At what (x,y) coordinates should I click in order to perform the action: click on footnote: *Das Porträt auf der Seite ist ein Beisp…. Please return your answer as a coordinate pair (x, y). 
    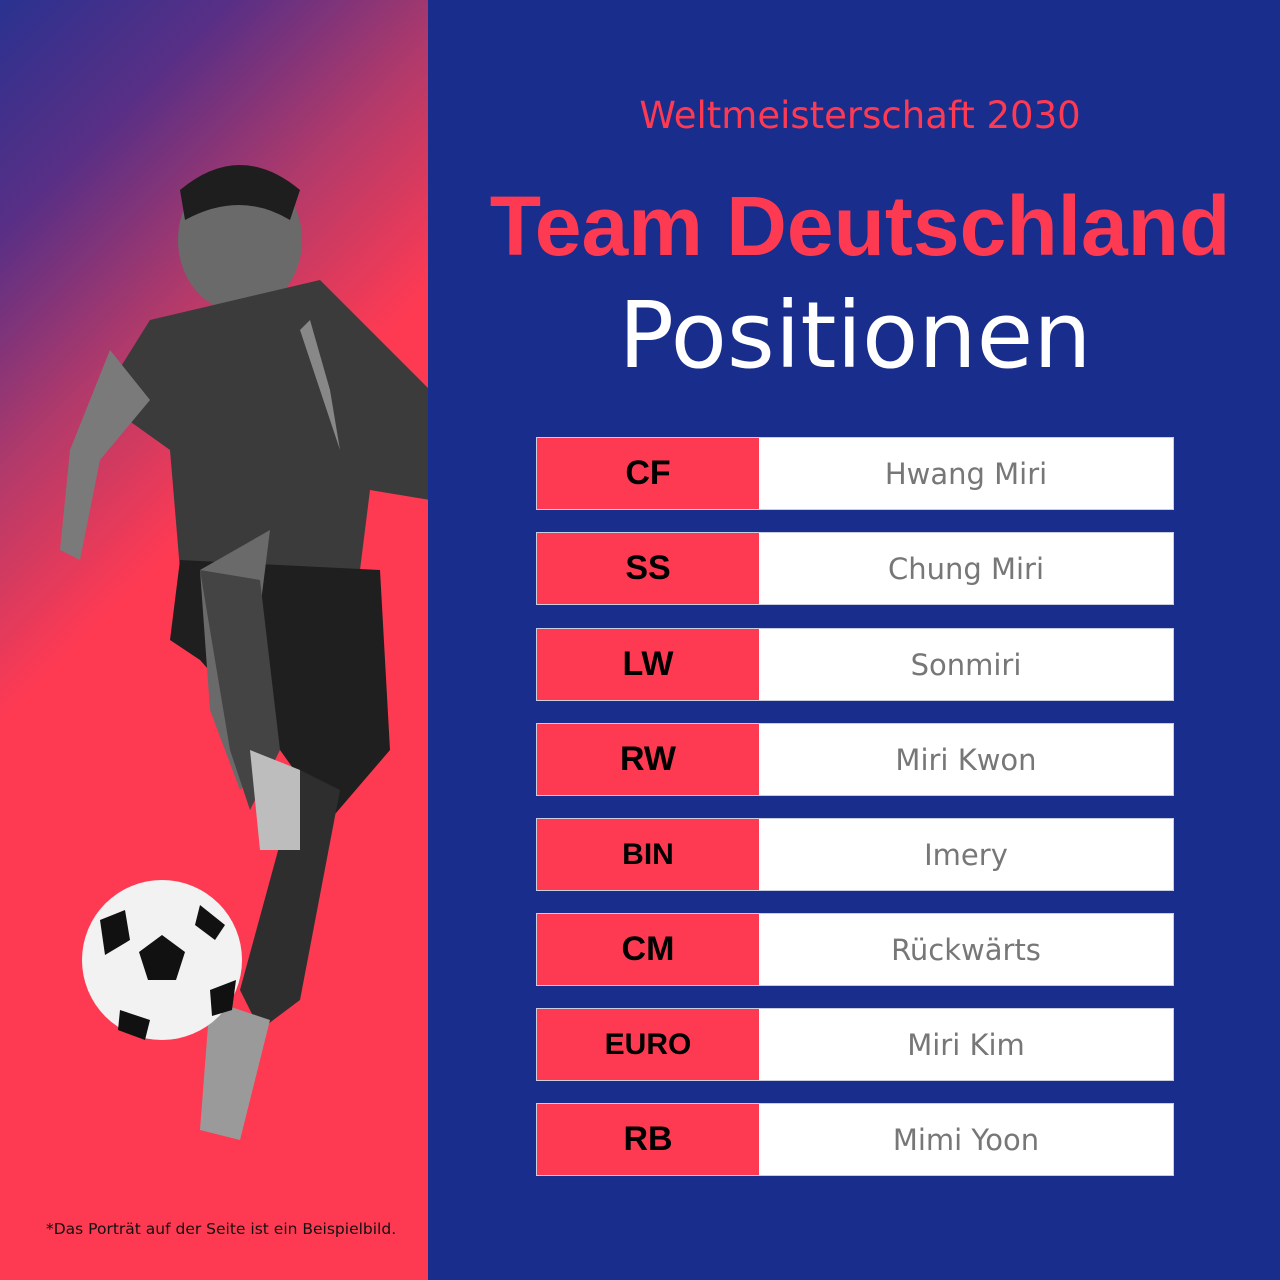
    Looking at the image, I should click on (221, 1229).